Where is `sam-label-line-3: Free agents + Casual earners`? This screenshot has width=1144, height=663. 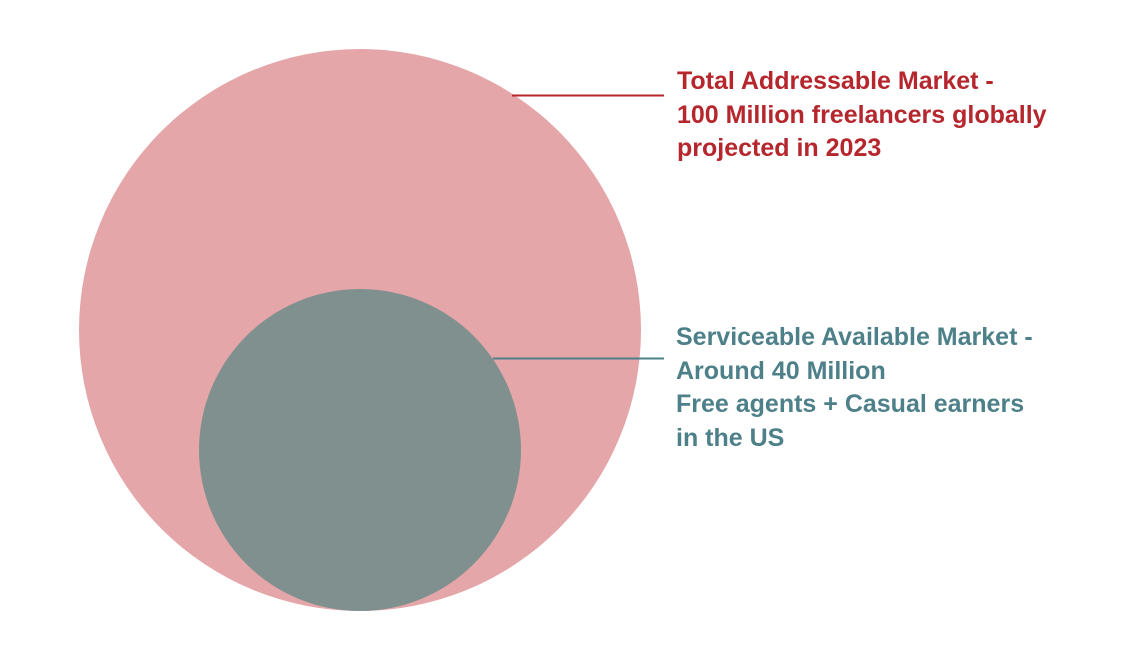 sam-label-line-3: Free agents + Casual earners is located at coordinates (850, 404).